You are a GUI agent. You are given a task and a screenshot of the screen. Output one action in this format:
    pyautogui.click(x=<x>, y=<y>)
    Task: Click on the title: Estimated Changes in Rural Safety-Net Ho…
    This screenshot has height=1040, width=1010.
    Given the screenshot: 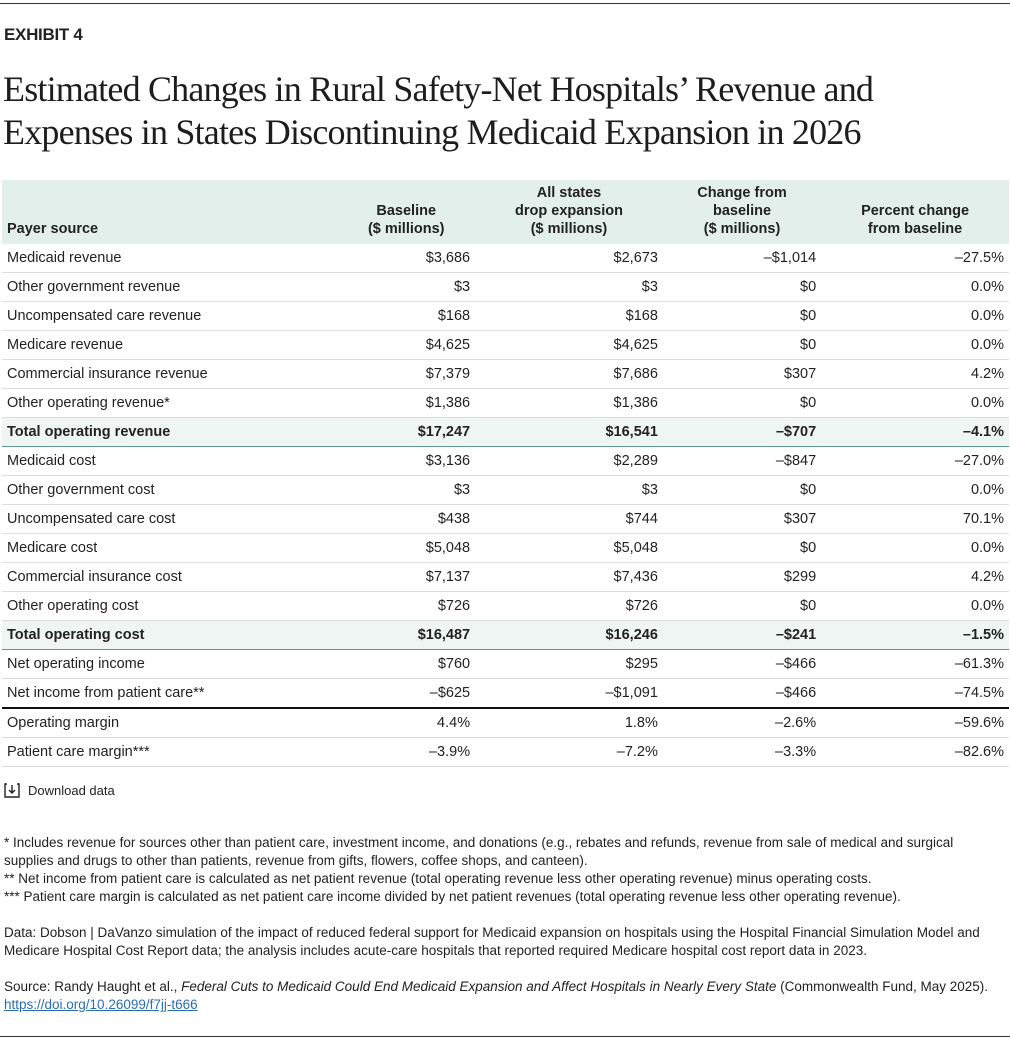 What is the action you would take?
    pyautogui.click(x=438, y=110)
    